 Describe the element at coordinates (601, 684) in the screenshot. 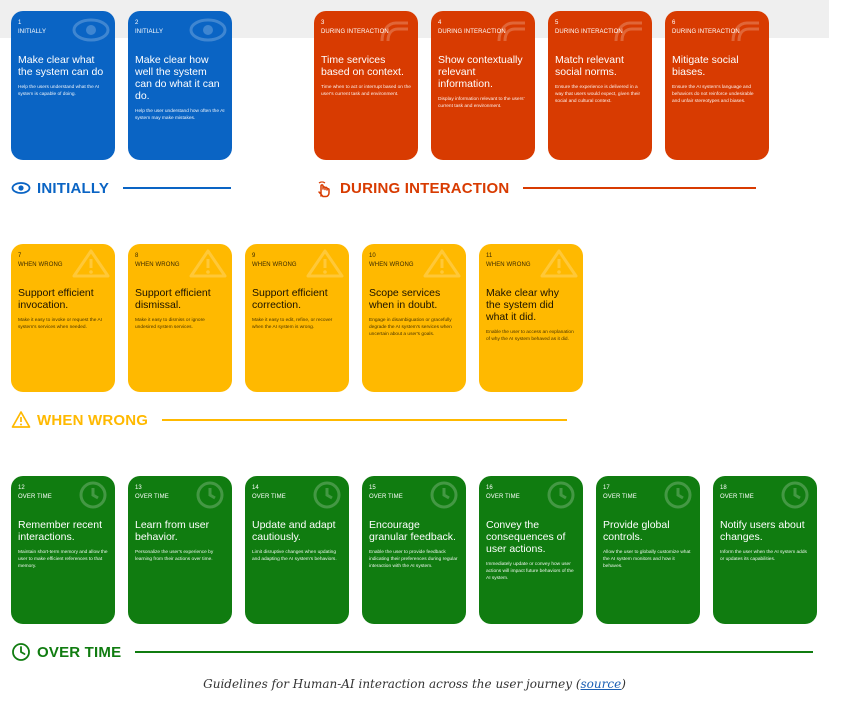

I see `source-link: source` at that location.